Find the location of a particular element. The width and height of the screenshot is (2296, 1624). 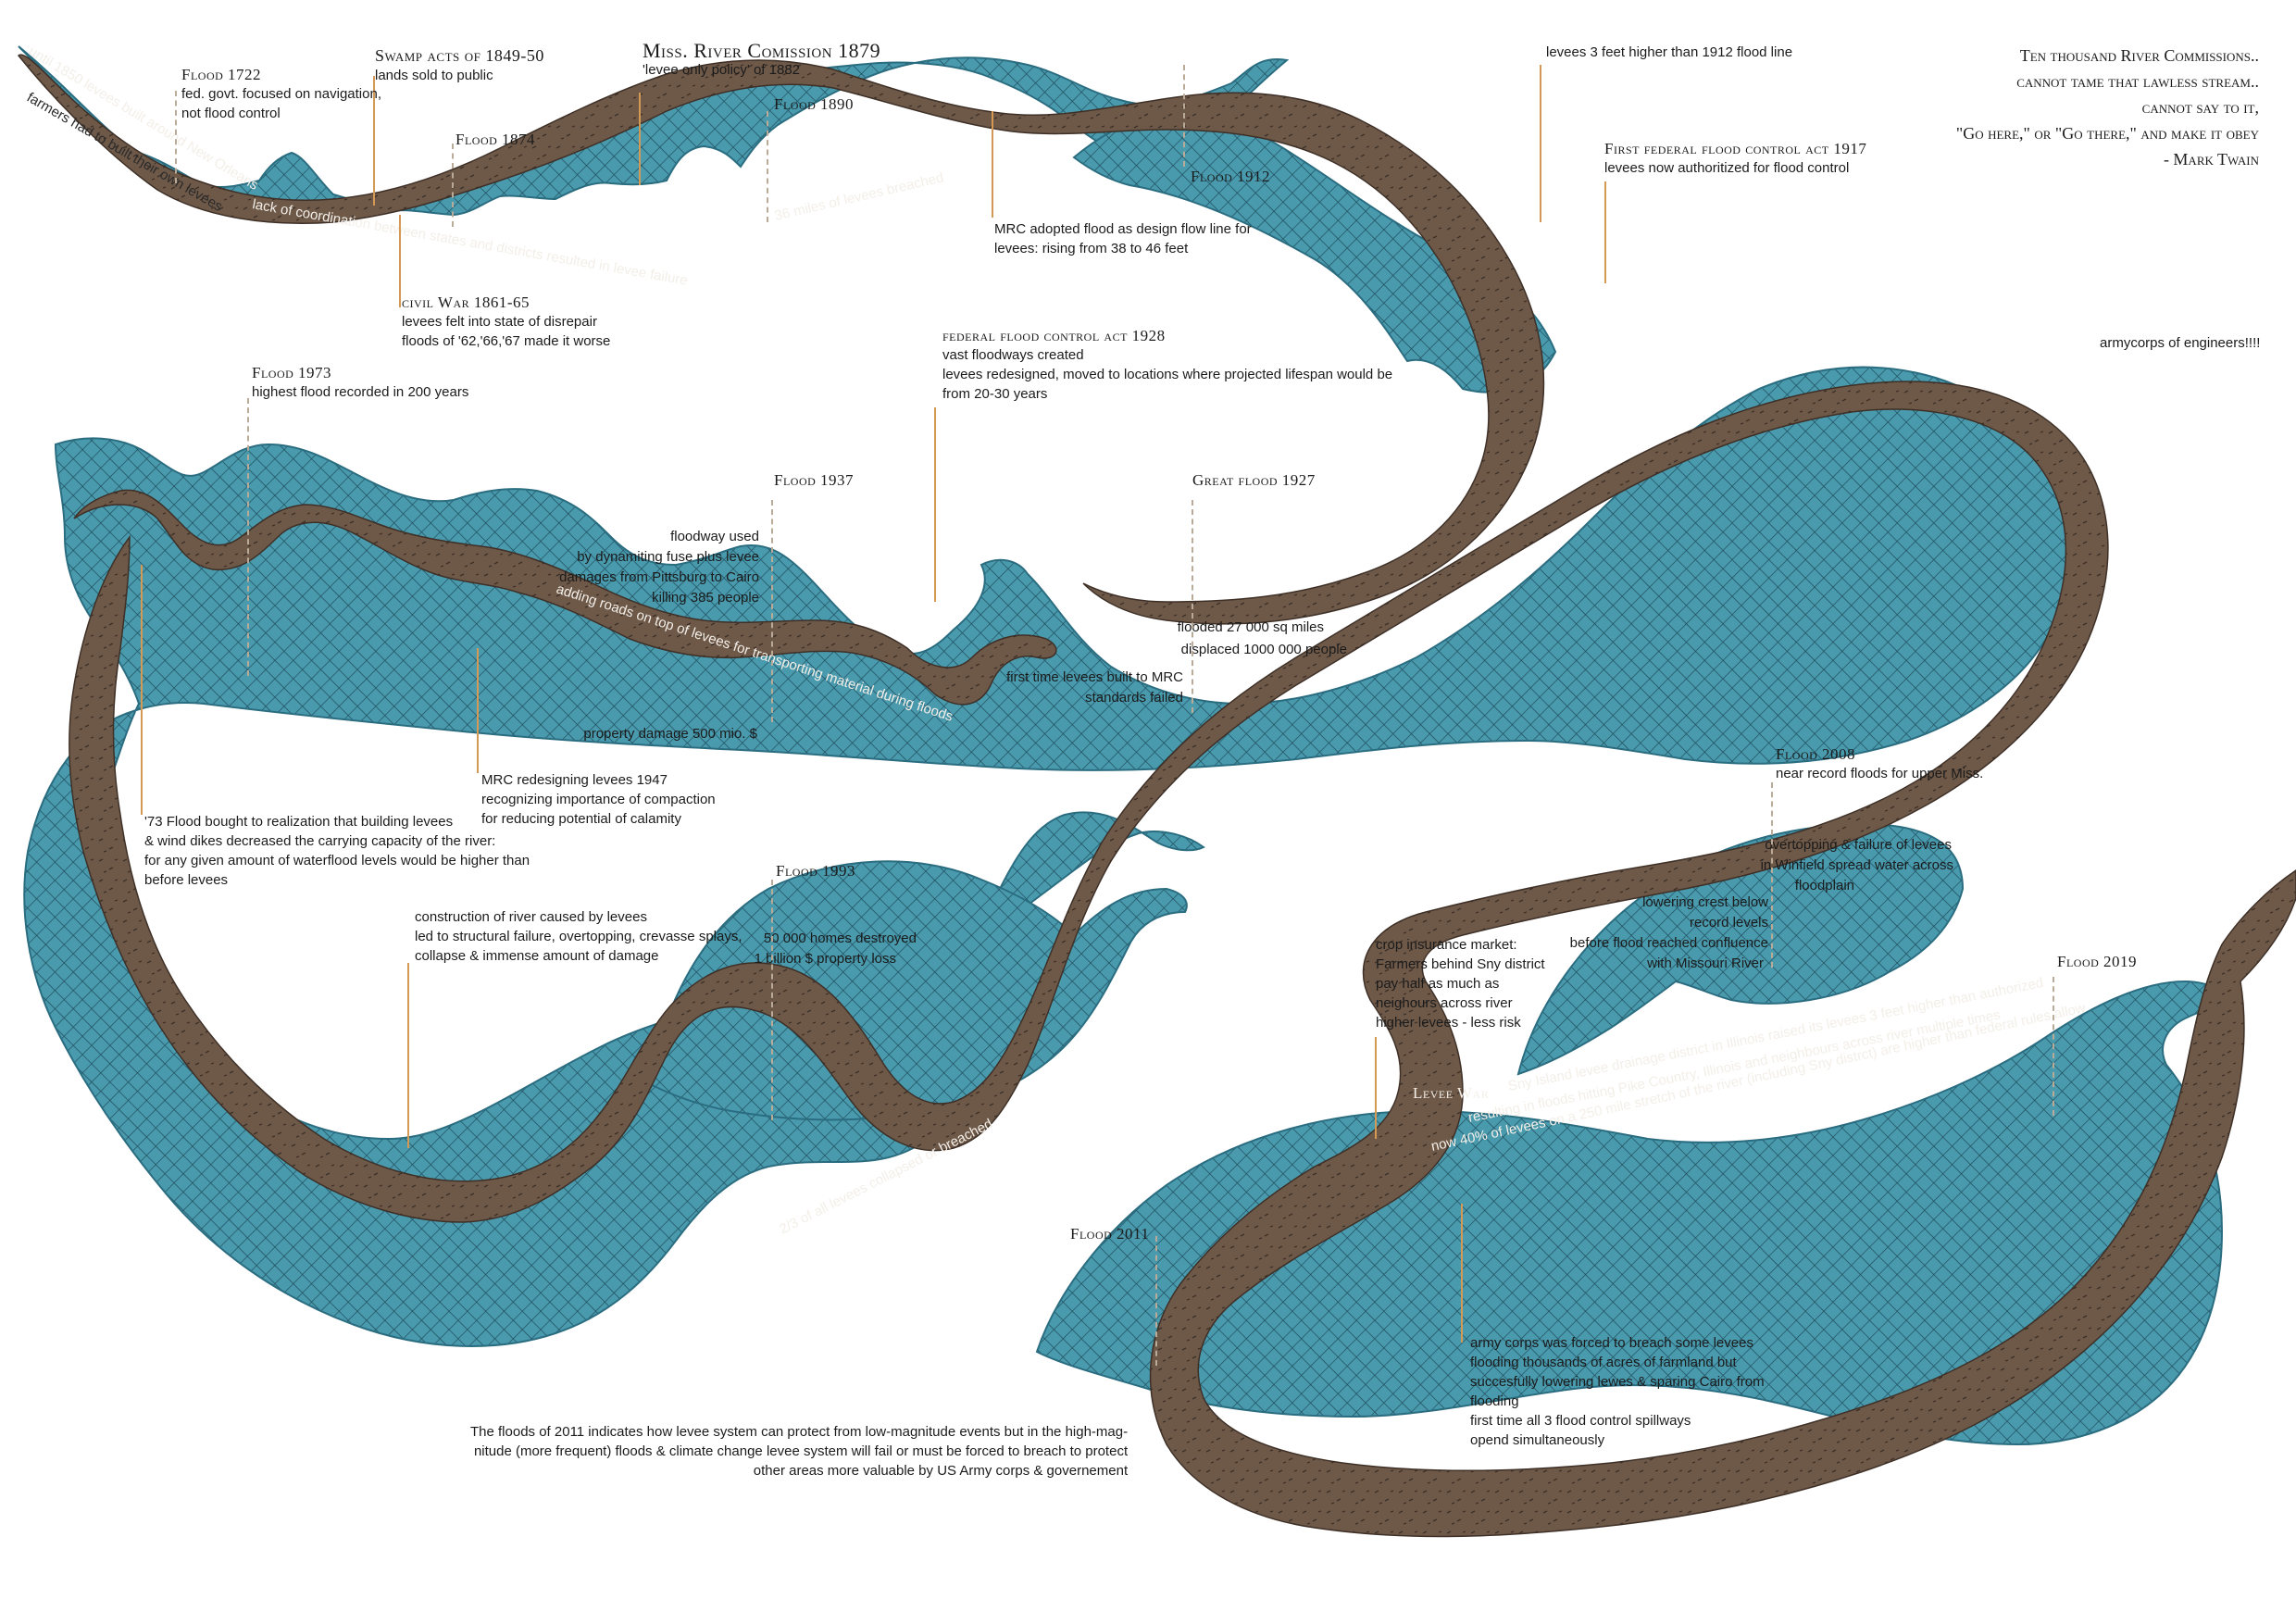

leader-1993 is located at coordinates (772, 1000).